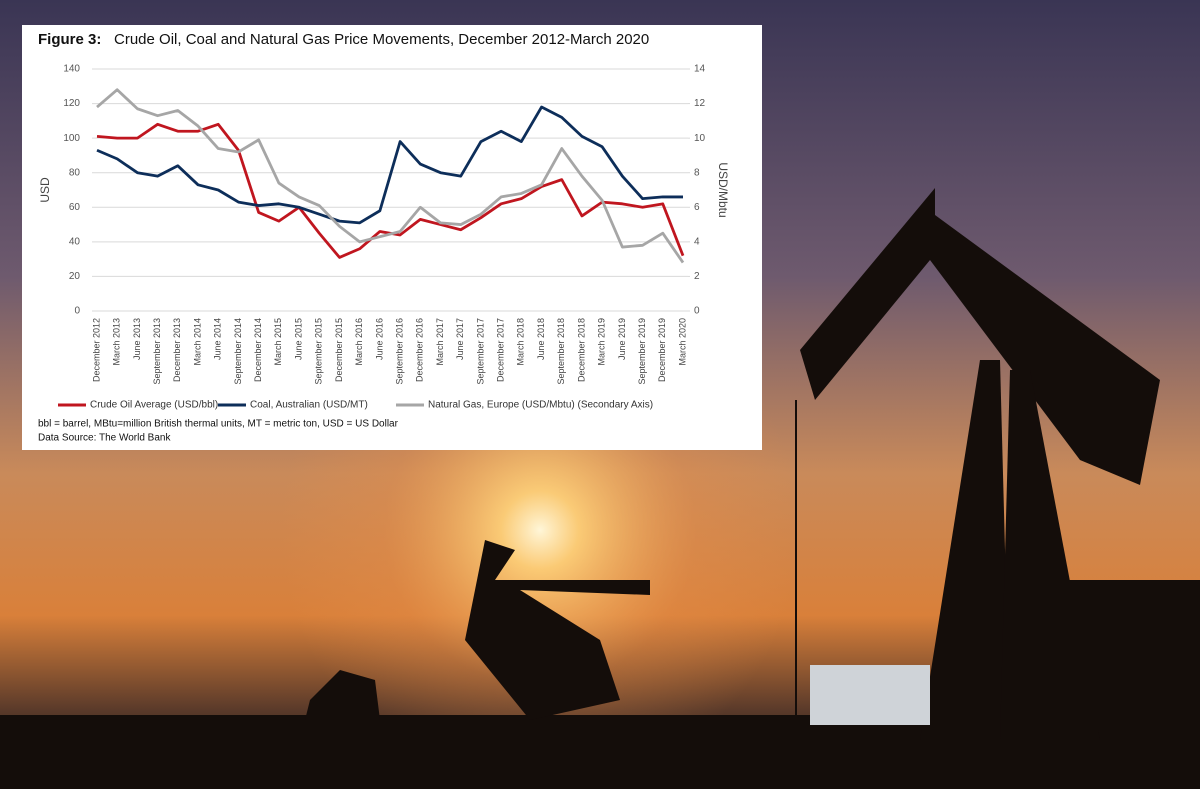 This screenshot has height=794, width=1200. Describe the element at coordinates (541, 339) in the screenshot. I see `x-tick-label: June 2018` at that location.